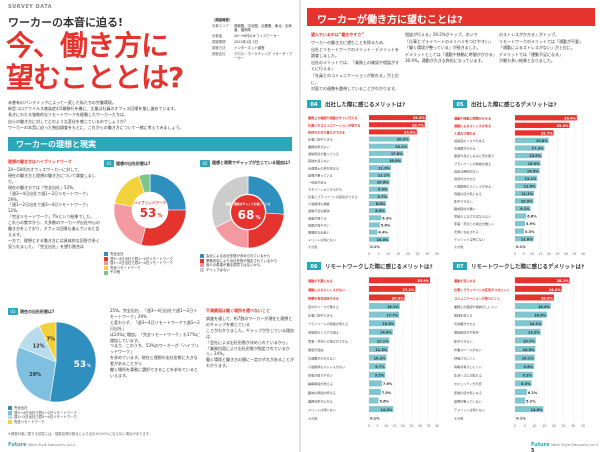  I want to click on chart-label: 24.0%, so click(555, 290).